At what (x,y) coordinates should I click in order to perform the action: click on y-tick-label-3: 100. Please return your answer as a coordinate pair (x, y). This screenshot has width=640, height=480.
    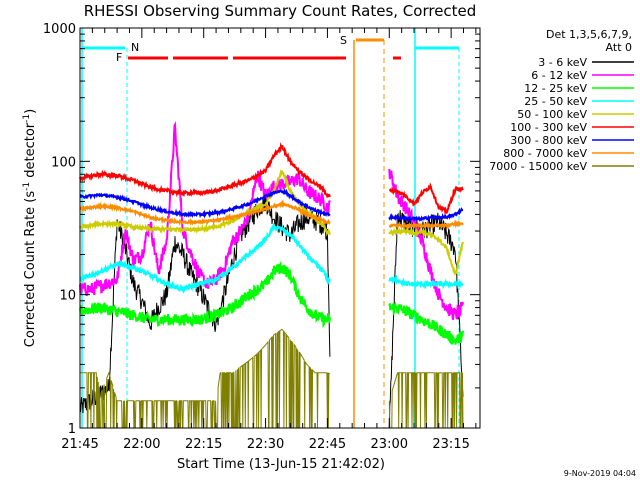
    Looking at the image, I should click on (63, 162).